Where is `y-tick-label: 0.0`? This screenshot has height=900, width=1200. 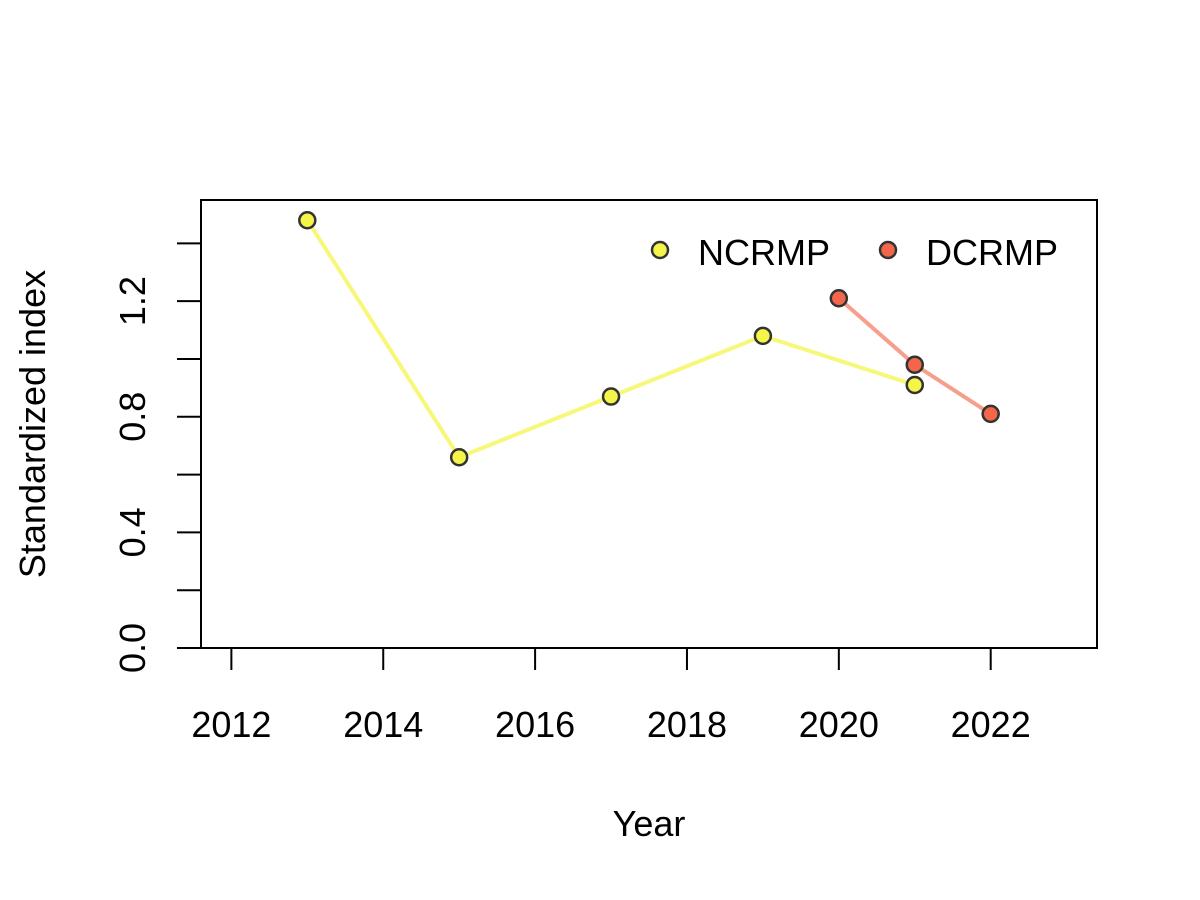 y-tick-label: 0.0 is located at coordinates (132, 648).